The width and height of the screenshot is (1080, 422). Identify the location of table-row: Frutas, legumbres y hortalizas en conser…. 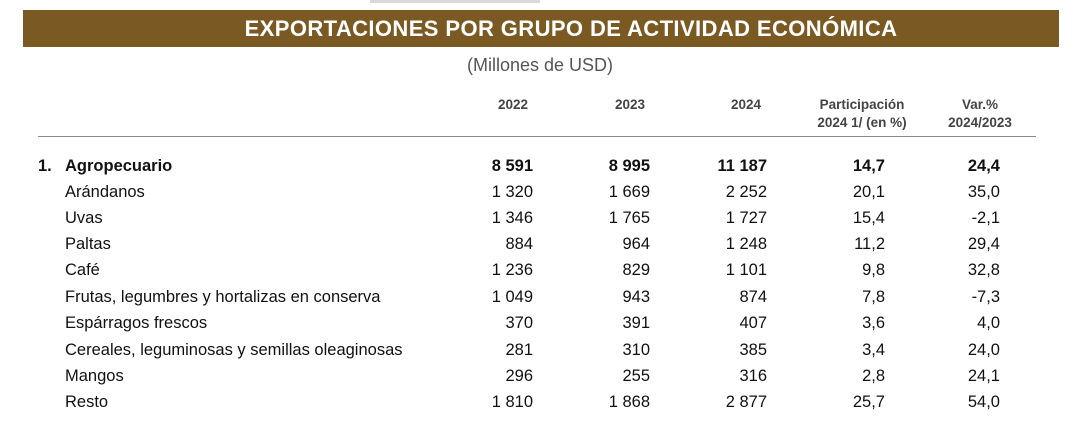
(540, 297).